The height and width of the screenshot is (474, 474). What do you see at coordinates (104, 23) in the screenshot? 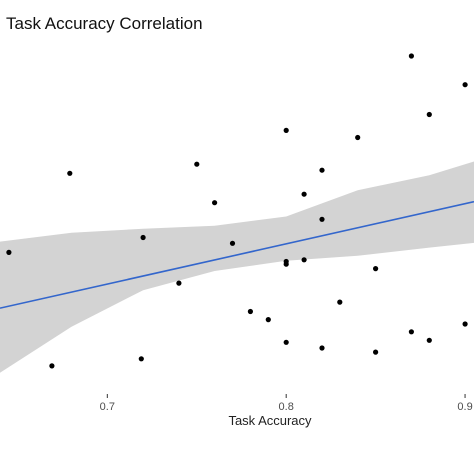
I see `chart-title: Task Accuracy Correlation` at bounding box center [104, 23].